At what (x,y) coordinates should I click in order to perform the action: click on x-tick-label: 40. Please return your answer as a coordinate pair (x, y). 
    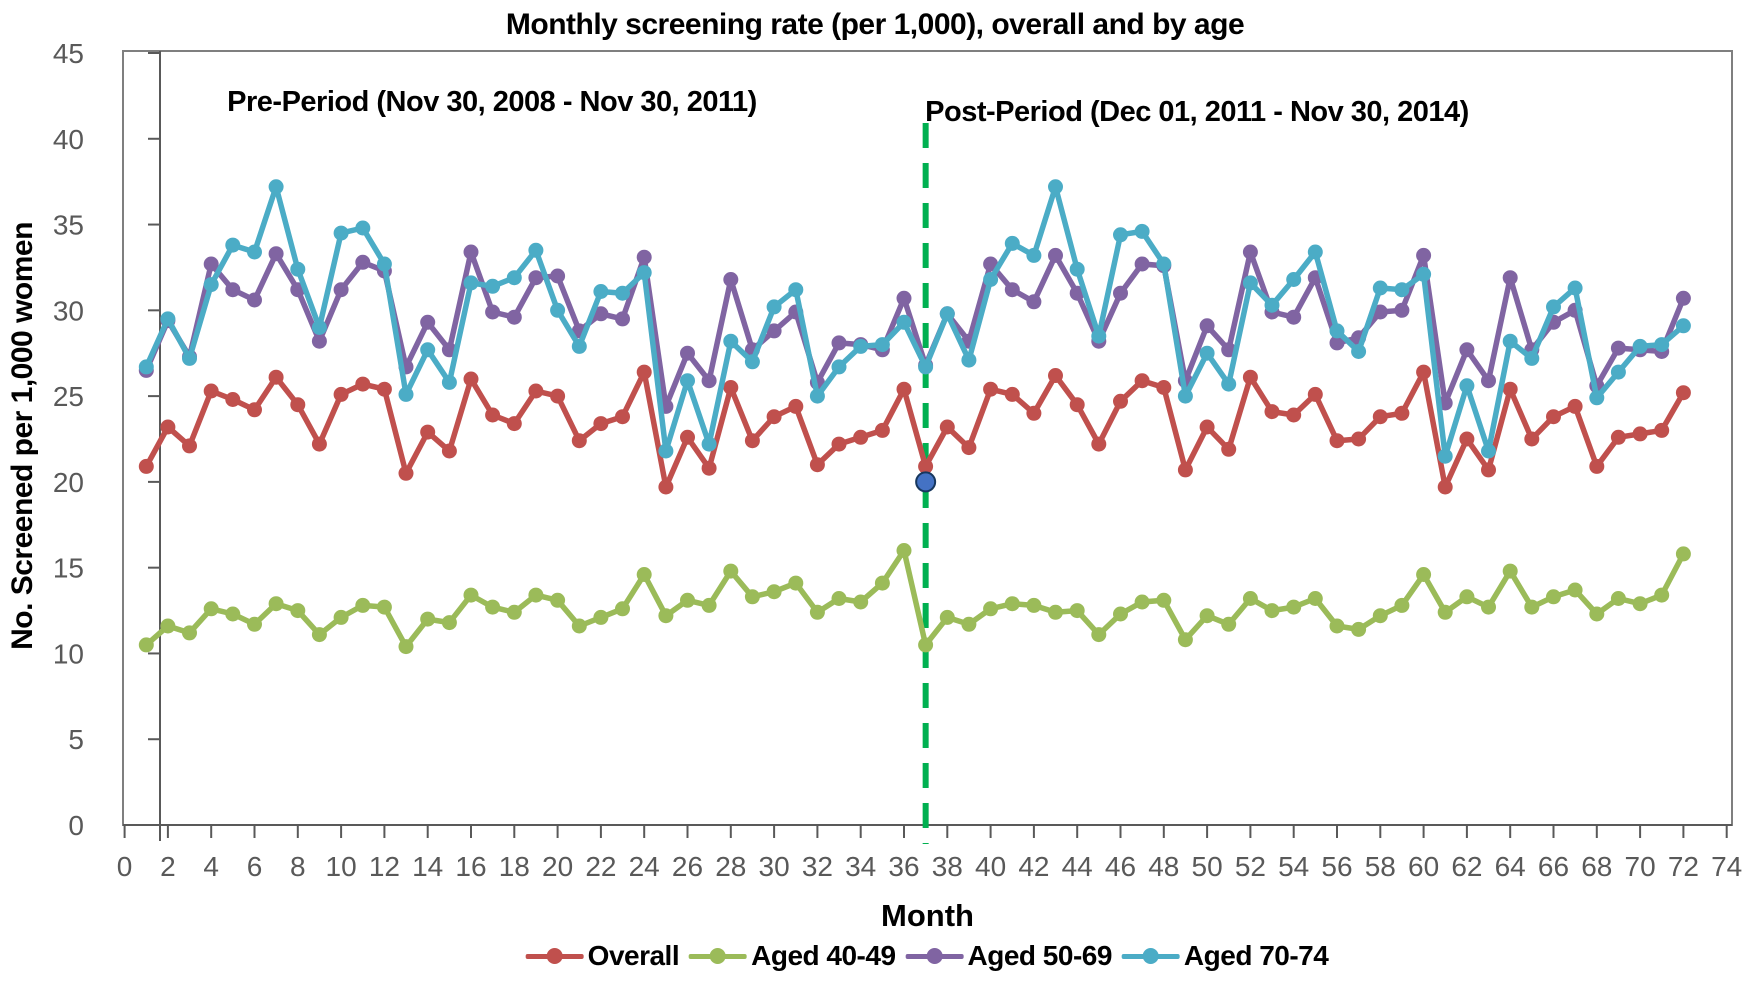
    Looking at the image, I should click on (990, 866).